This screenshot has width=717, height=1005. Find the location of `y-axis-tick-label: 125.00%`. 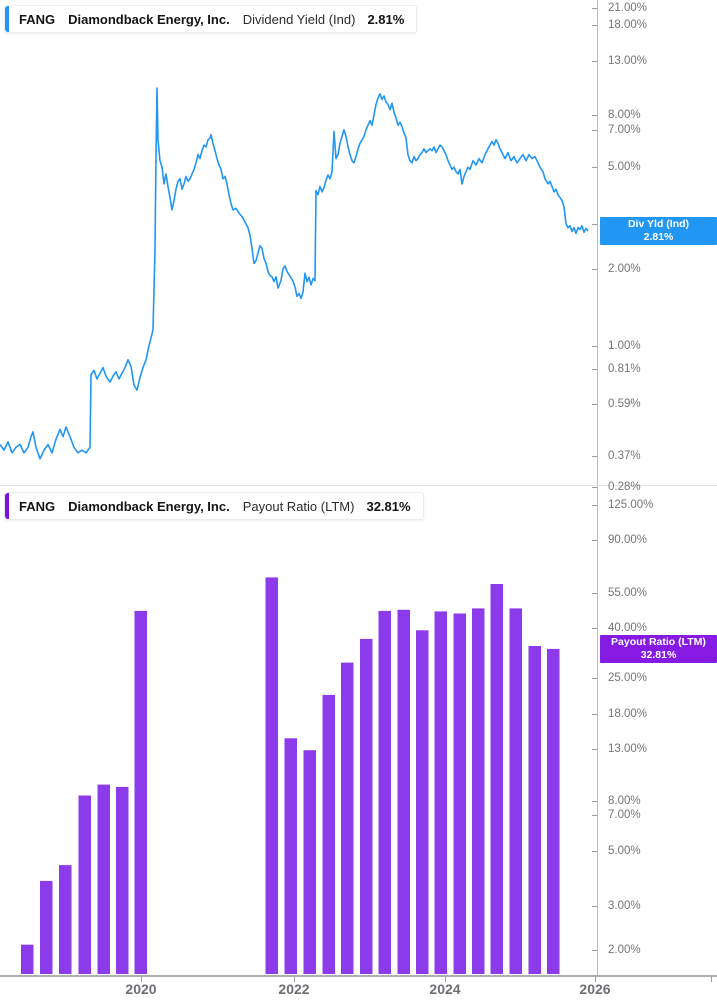

y-axis-tick-label: 125.00% is located at coordinates (631, 505).